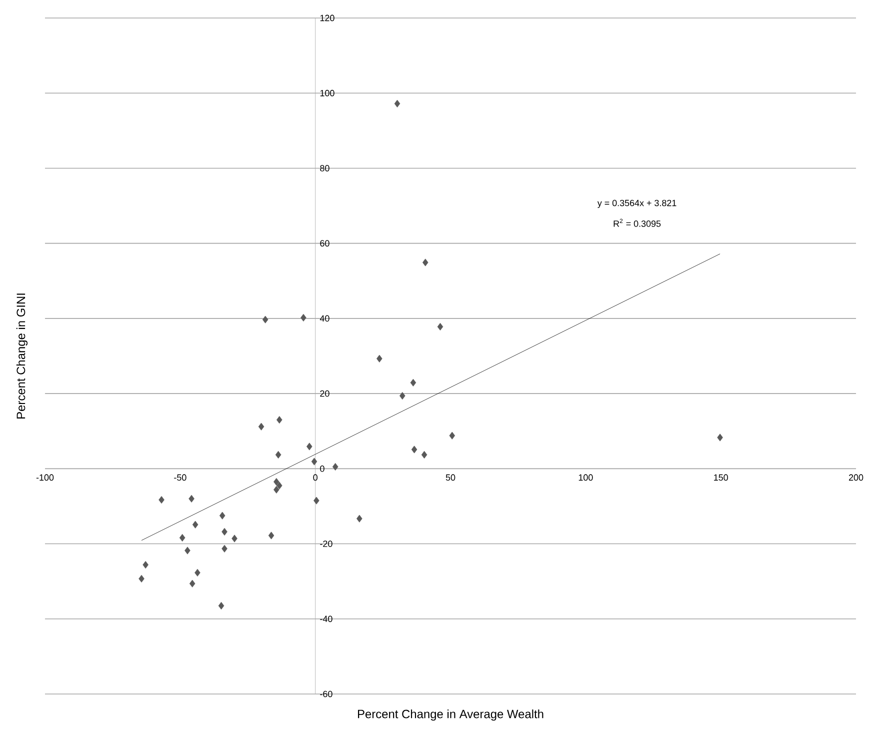 This screenshot has width=883, height=734. Describe the element at coordinates (326, 694) in the screenshot. I see `y-tick-label: -60` at that location.